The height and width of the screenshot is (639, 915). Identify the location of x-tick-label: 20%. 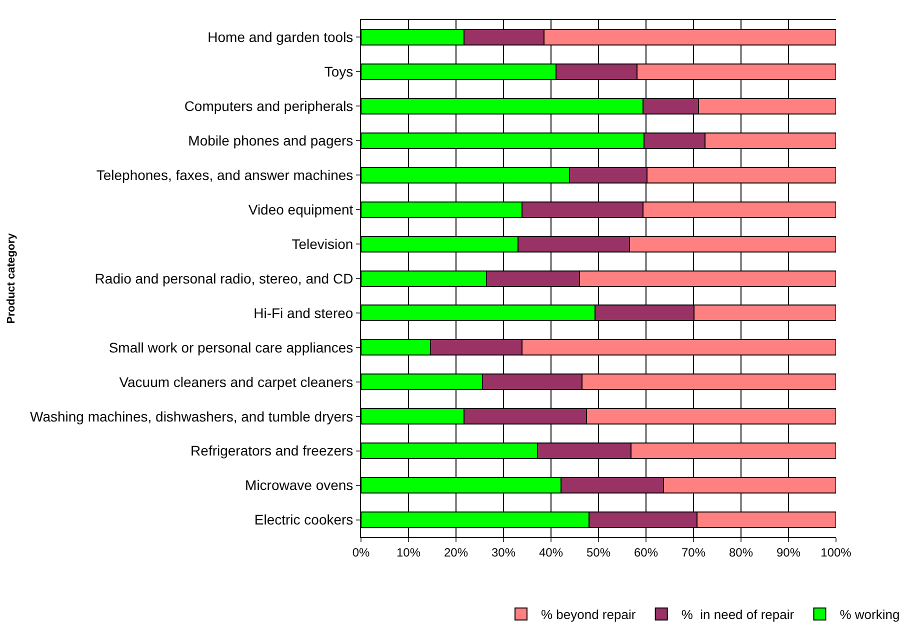
(456, 552).